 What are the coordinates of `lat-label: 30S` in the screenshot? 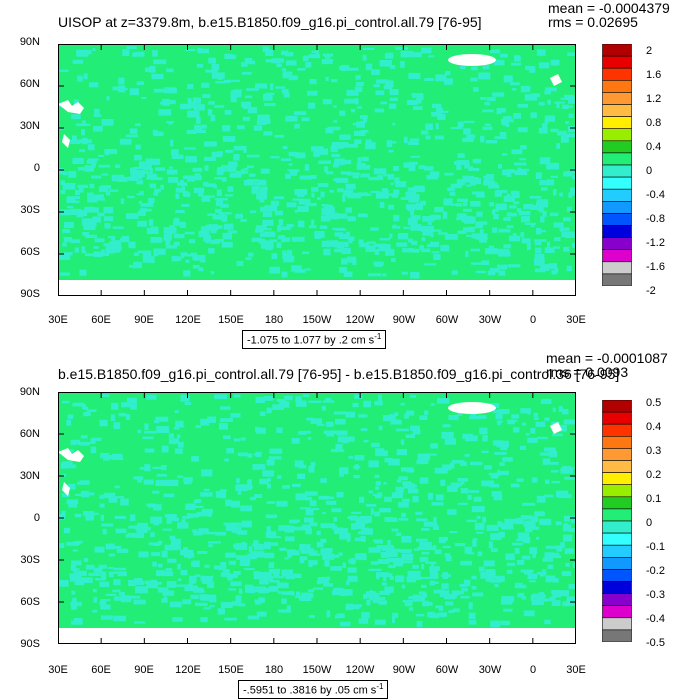 It's located at (30, 560).